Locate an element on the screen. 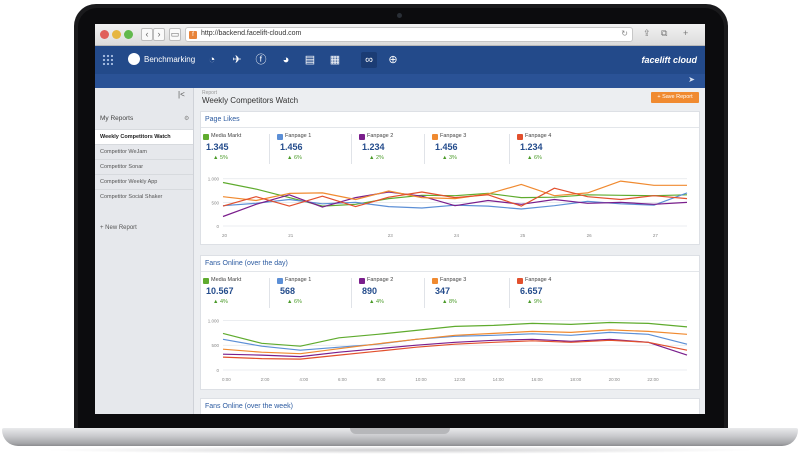 The image size is (800, 456). sidebar-report-item: Competitor Weekly App is located at coordinates (144, 181).